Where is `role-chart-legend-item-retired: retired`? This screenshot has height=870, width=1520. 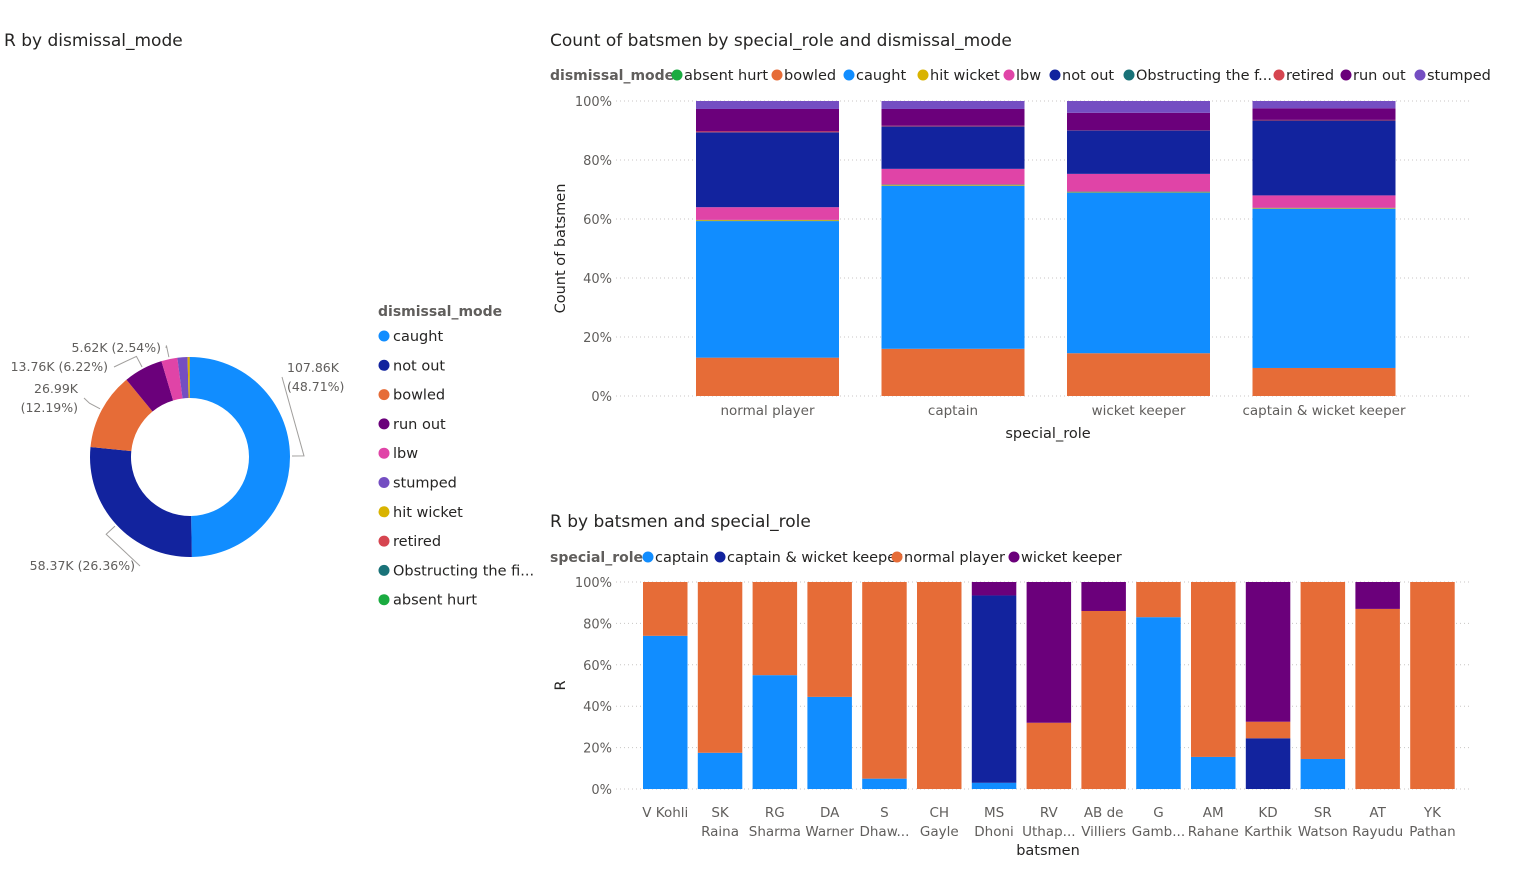 role-chart-legend-item-retired: retired is located at coordinates (1310, 76).